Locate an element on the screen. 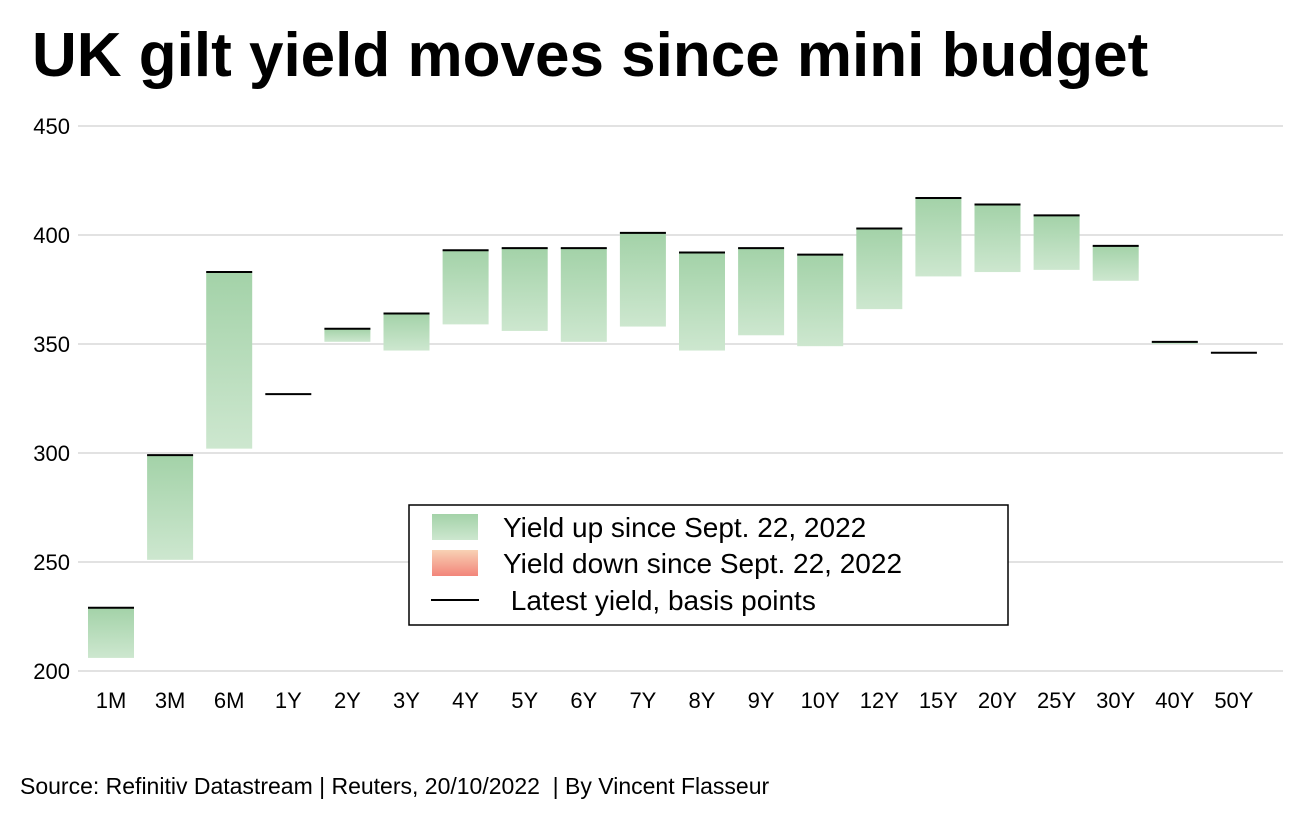 The image size is (1304, 824). y-tick-label: 300 is located at coordinates (51, 453).